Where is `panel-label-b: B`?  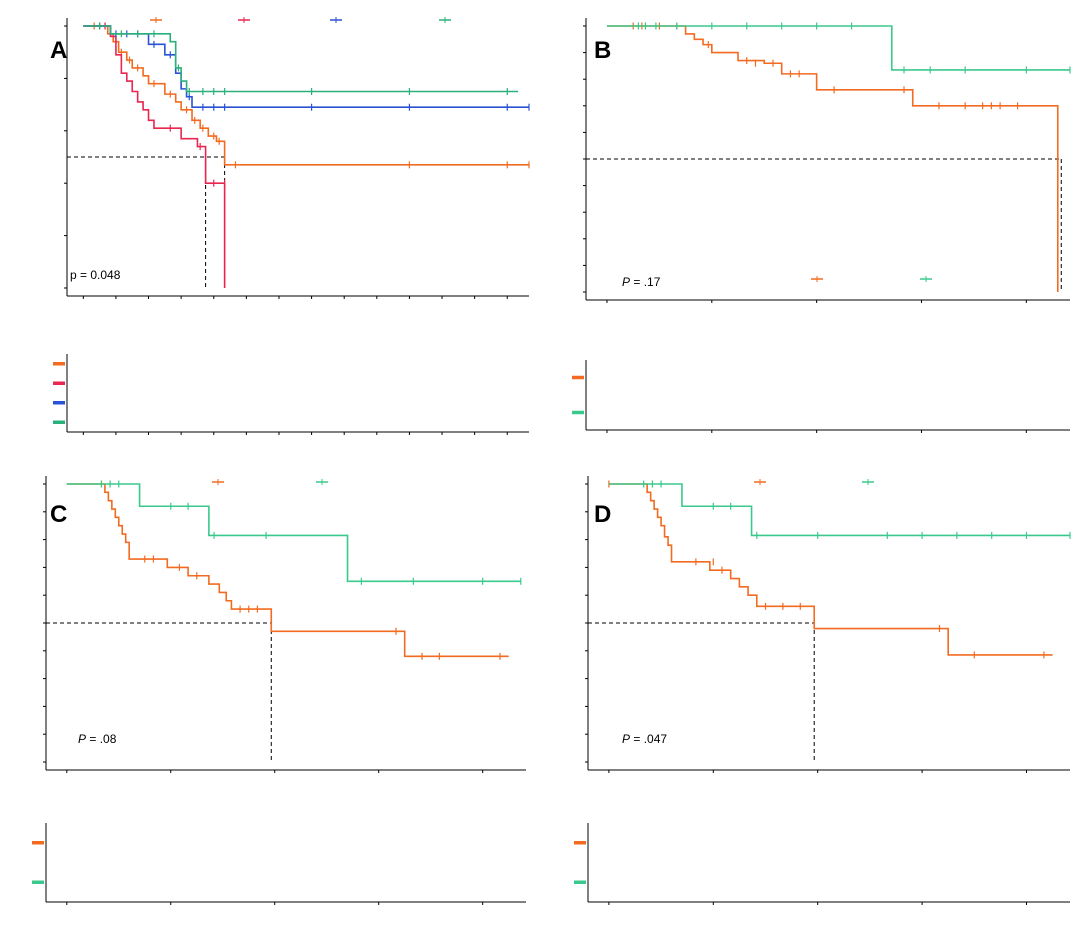 panel-label-b: B is located at coordinates (602, 50).